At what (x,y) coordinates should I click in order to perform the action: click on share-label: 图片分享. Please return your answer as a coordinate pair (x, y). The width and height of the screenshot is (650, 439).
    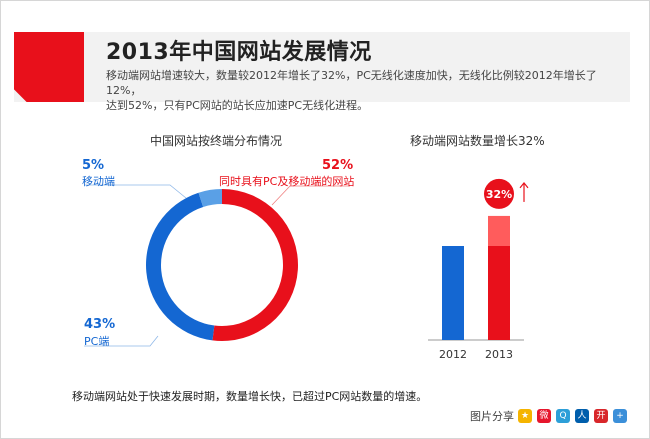
    Looking at the image, I should click on (492, 416).